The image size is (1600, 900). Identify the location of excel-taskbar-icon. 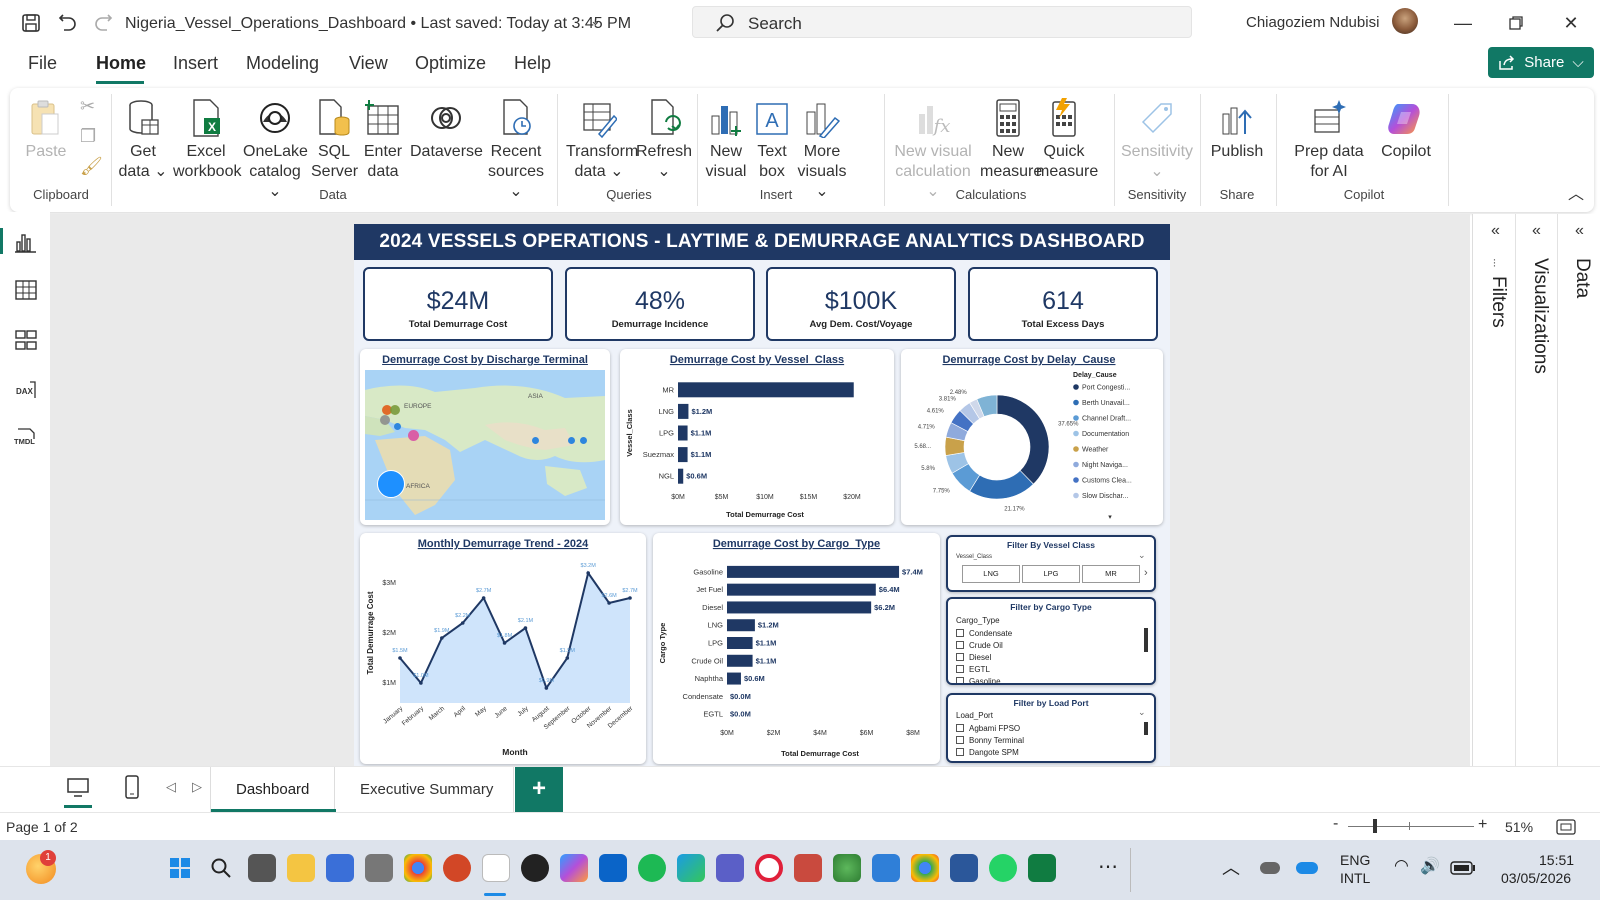
(1042, 868).